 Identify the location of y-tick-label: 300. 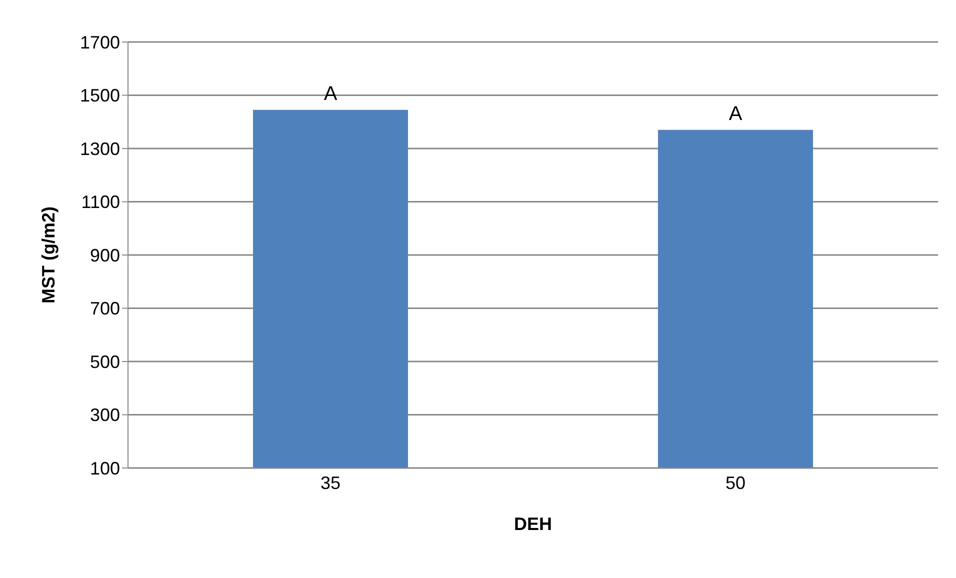
(105, 415).